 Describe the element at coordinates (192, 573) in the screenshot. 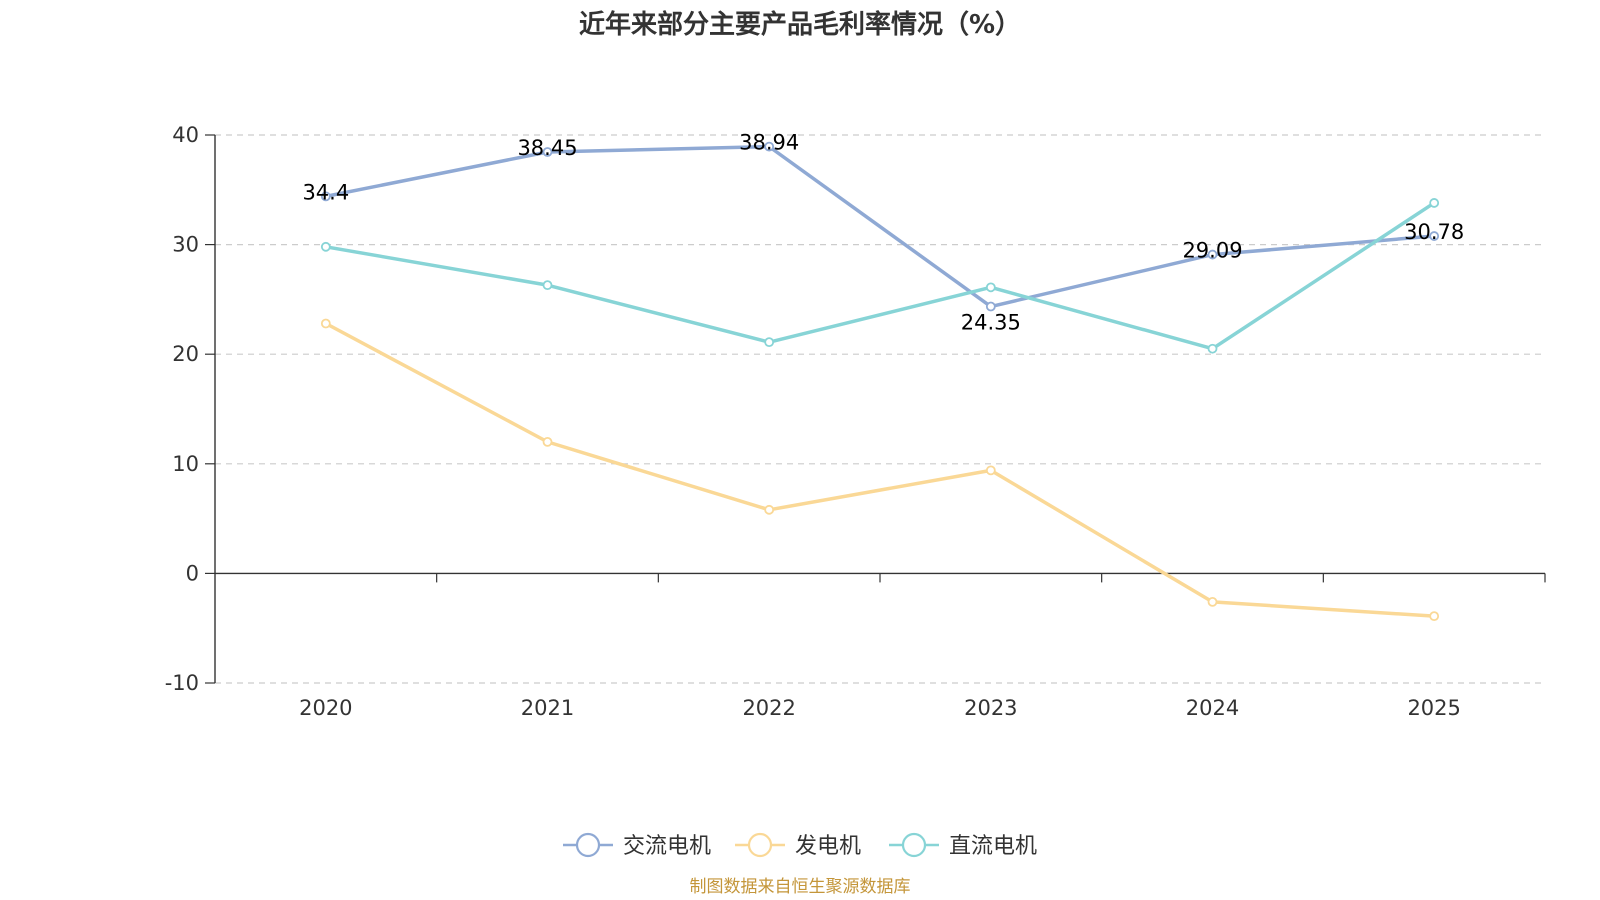

I see `y-tick-label: 0` at that location.